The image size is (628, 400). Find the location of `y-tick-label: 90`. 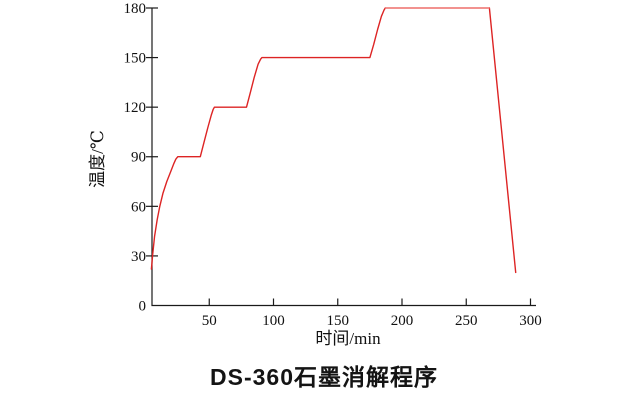

y-tick-label: 90 is located at coordinates (138, 158).